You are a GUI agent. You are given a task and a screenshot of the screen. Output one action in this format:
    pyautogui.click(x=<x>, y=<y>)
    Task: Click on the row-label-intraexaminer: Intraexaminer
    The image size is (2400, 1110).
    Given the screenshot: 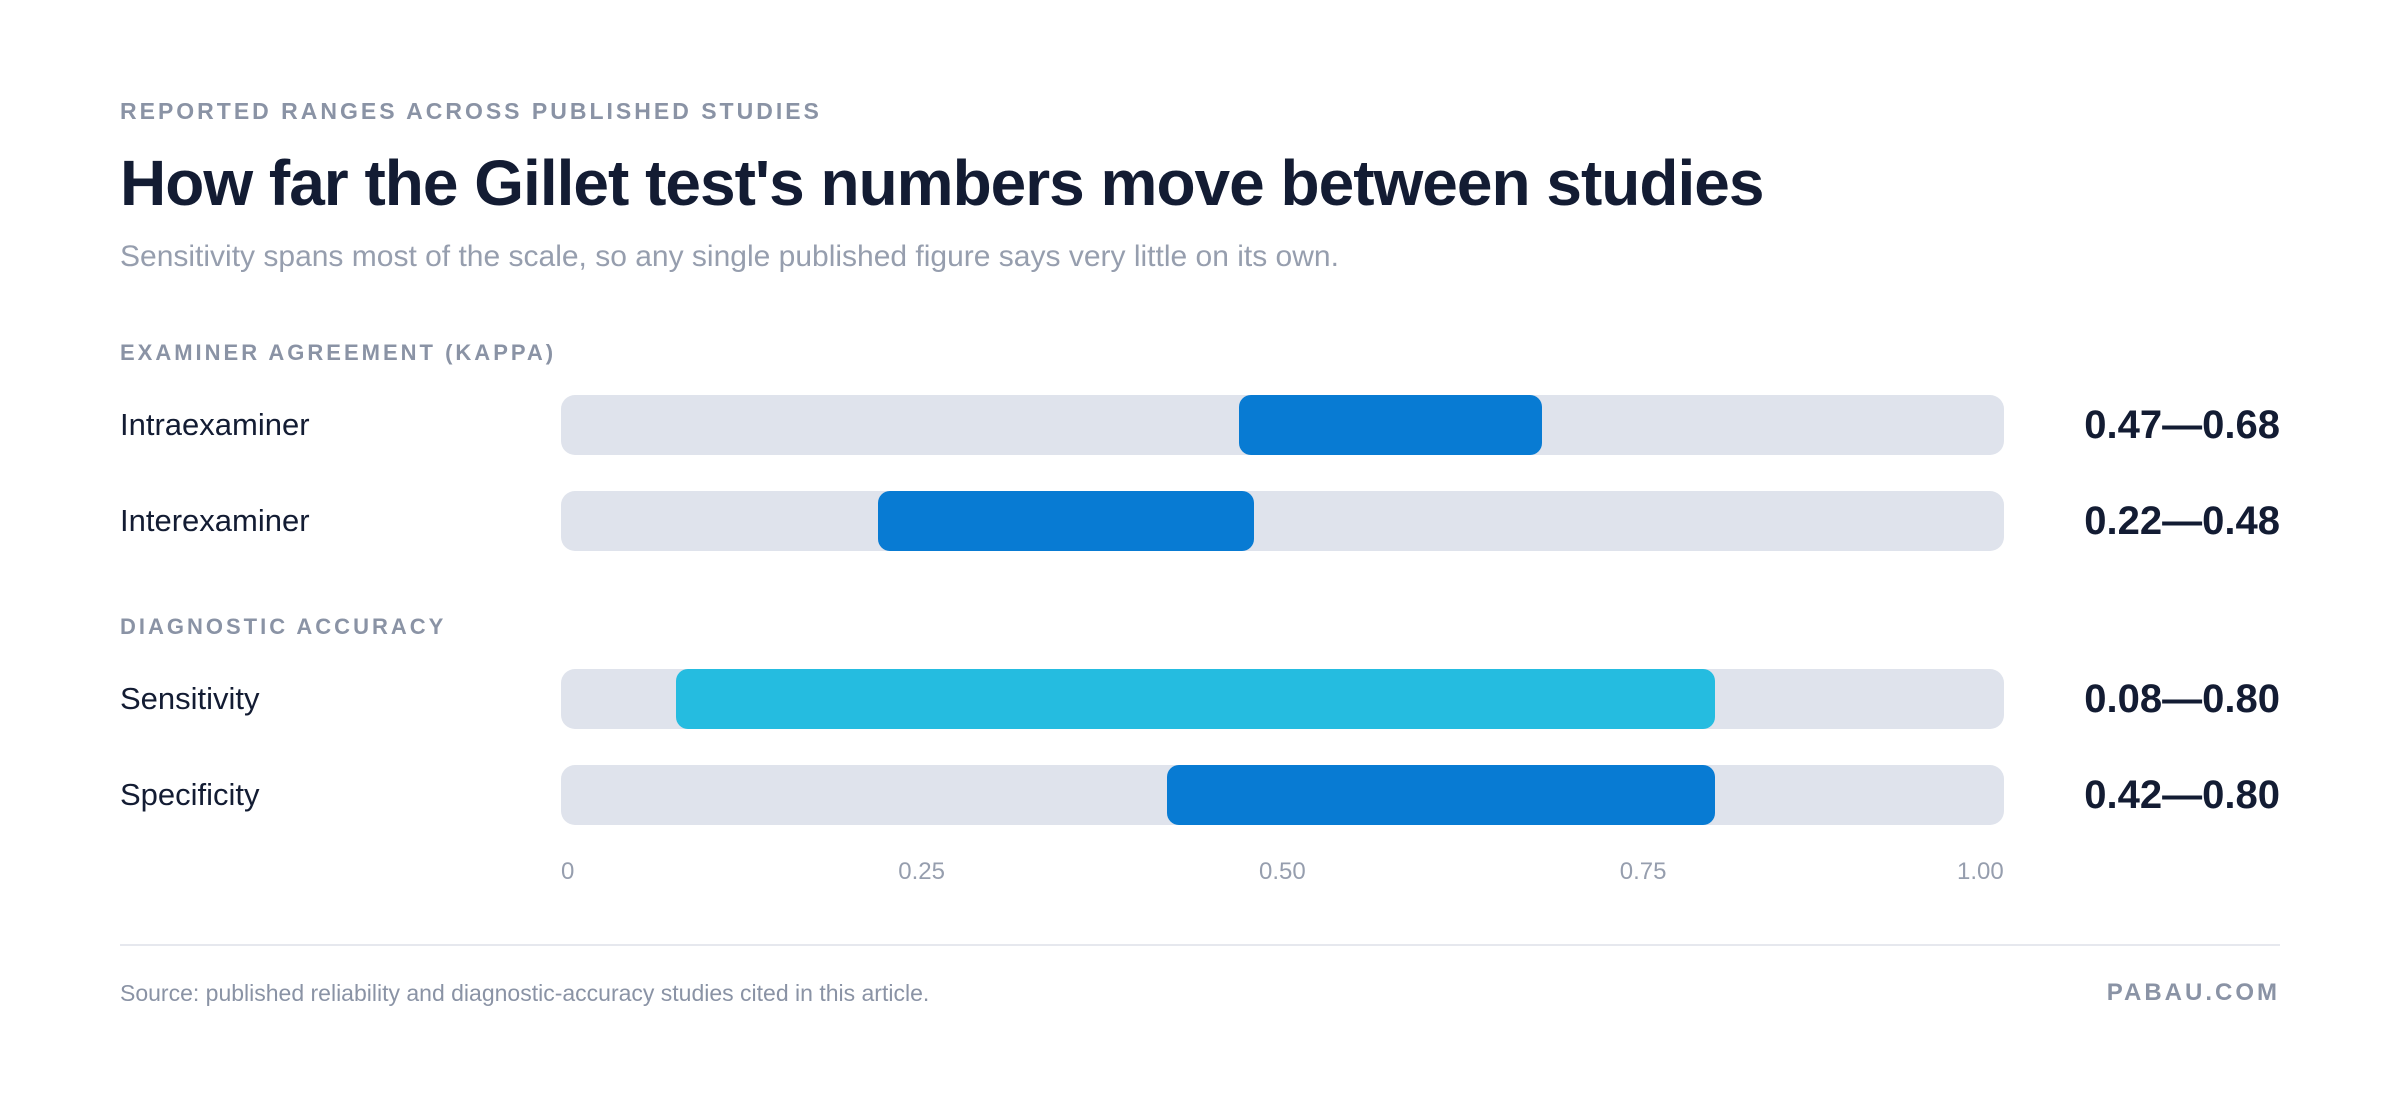 What is the action you would take?
    pyautogui.click(x=215, y=424)
    